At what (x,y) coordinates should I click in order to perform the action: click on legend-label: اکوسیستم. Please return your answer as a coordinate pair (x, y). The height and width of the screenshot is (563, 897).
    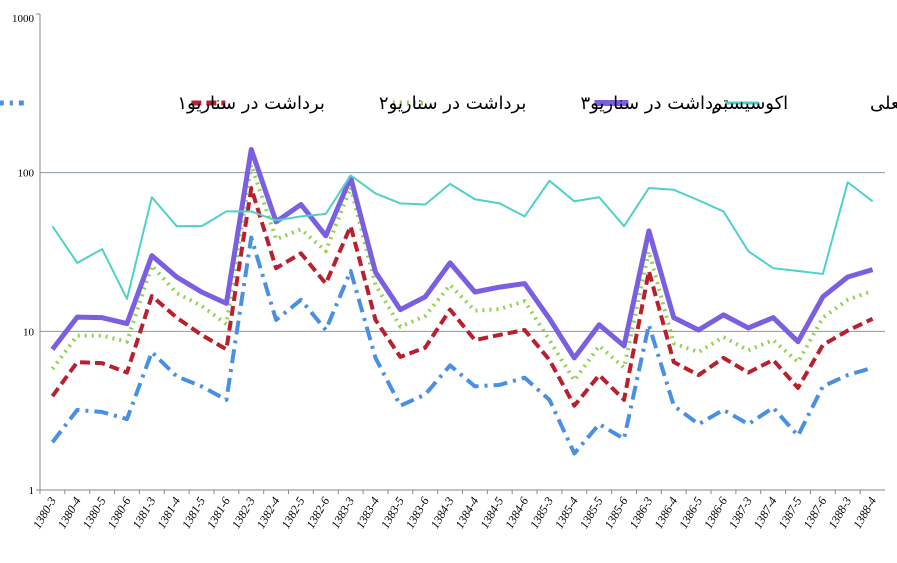
    Looking at the image, I should click on (749, 103).